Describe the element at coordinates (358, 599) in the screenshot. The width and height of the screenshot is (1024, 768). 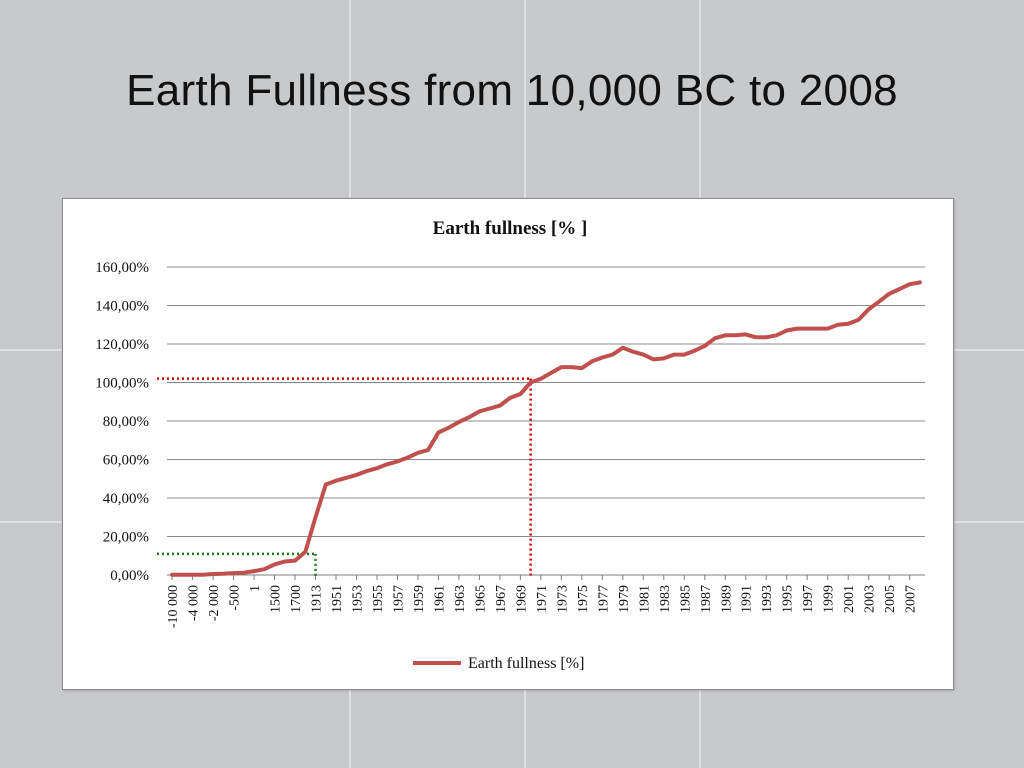
I see `x-tick-label: 1953` at that location.